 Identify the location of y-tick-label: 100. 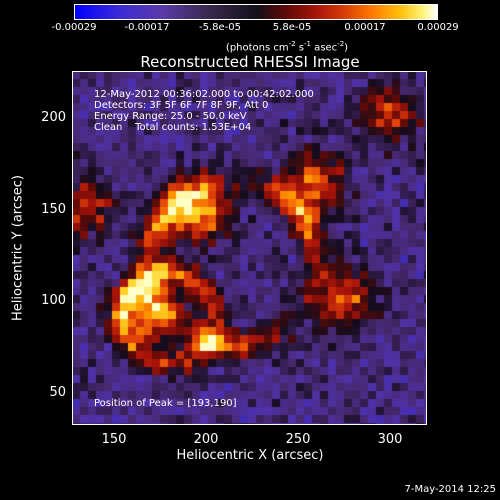
(53, 300).